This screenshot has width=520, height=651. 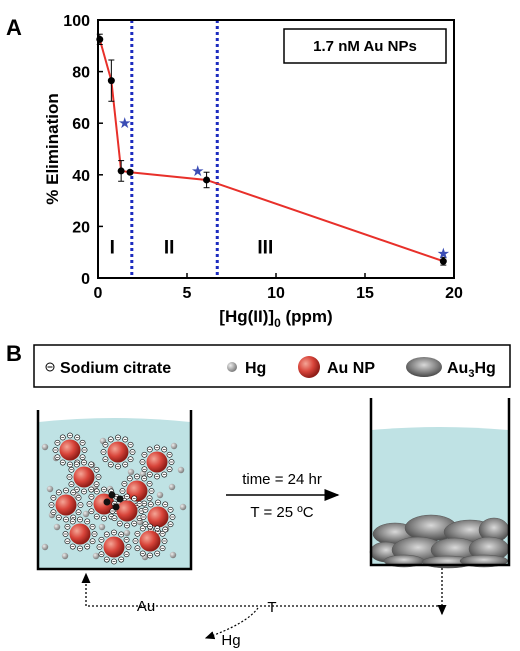 What do you see at coordinates (264, 608) in the screenshot?
I see `recycle-loop: Au T Hg` at bounding box center [264, 608].